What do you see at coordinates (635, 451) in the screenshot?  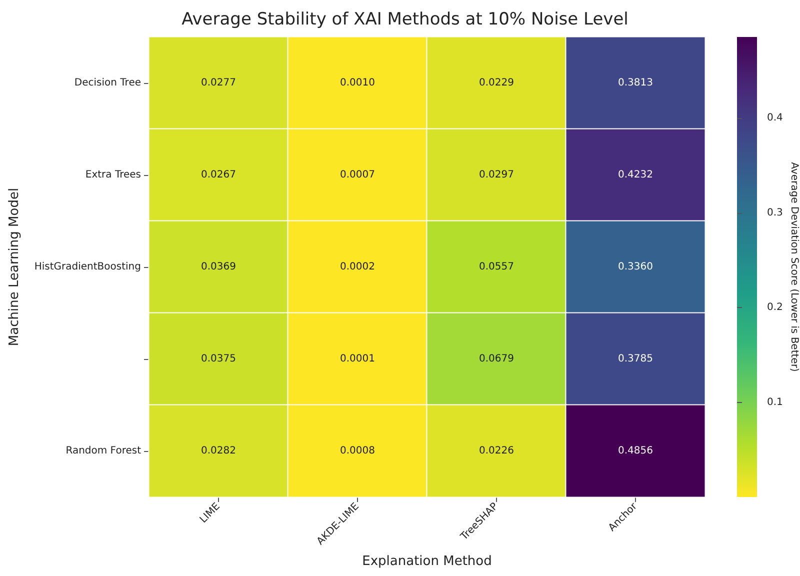 I see `data-label: 0.4856` at bounding box center [635, 451].